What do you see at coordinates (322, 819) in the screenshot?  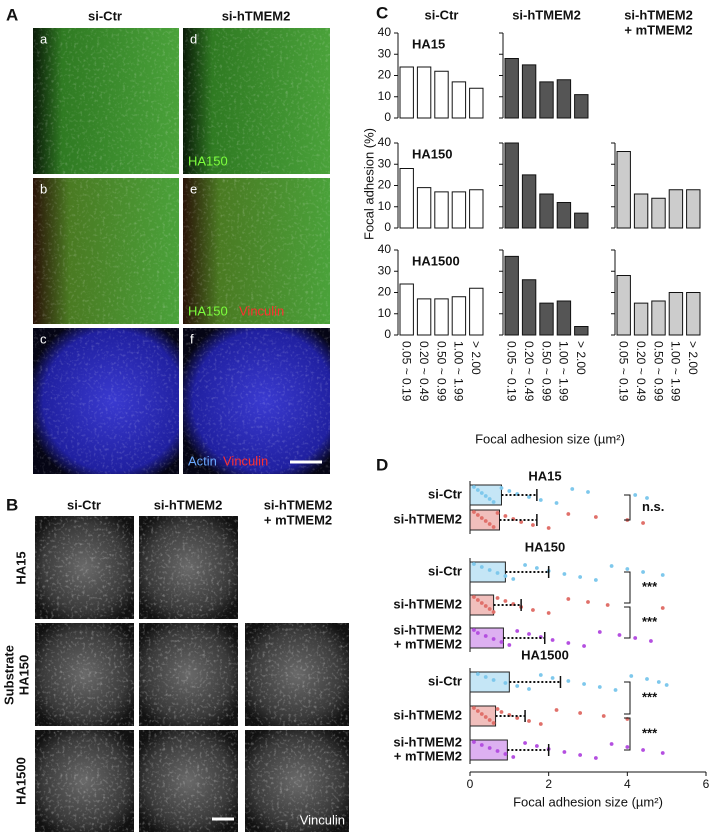 I see `caption: Vinculin` at bounding box center [322, 819].